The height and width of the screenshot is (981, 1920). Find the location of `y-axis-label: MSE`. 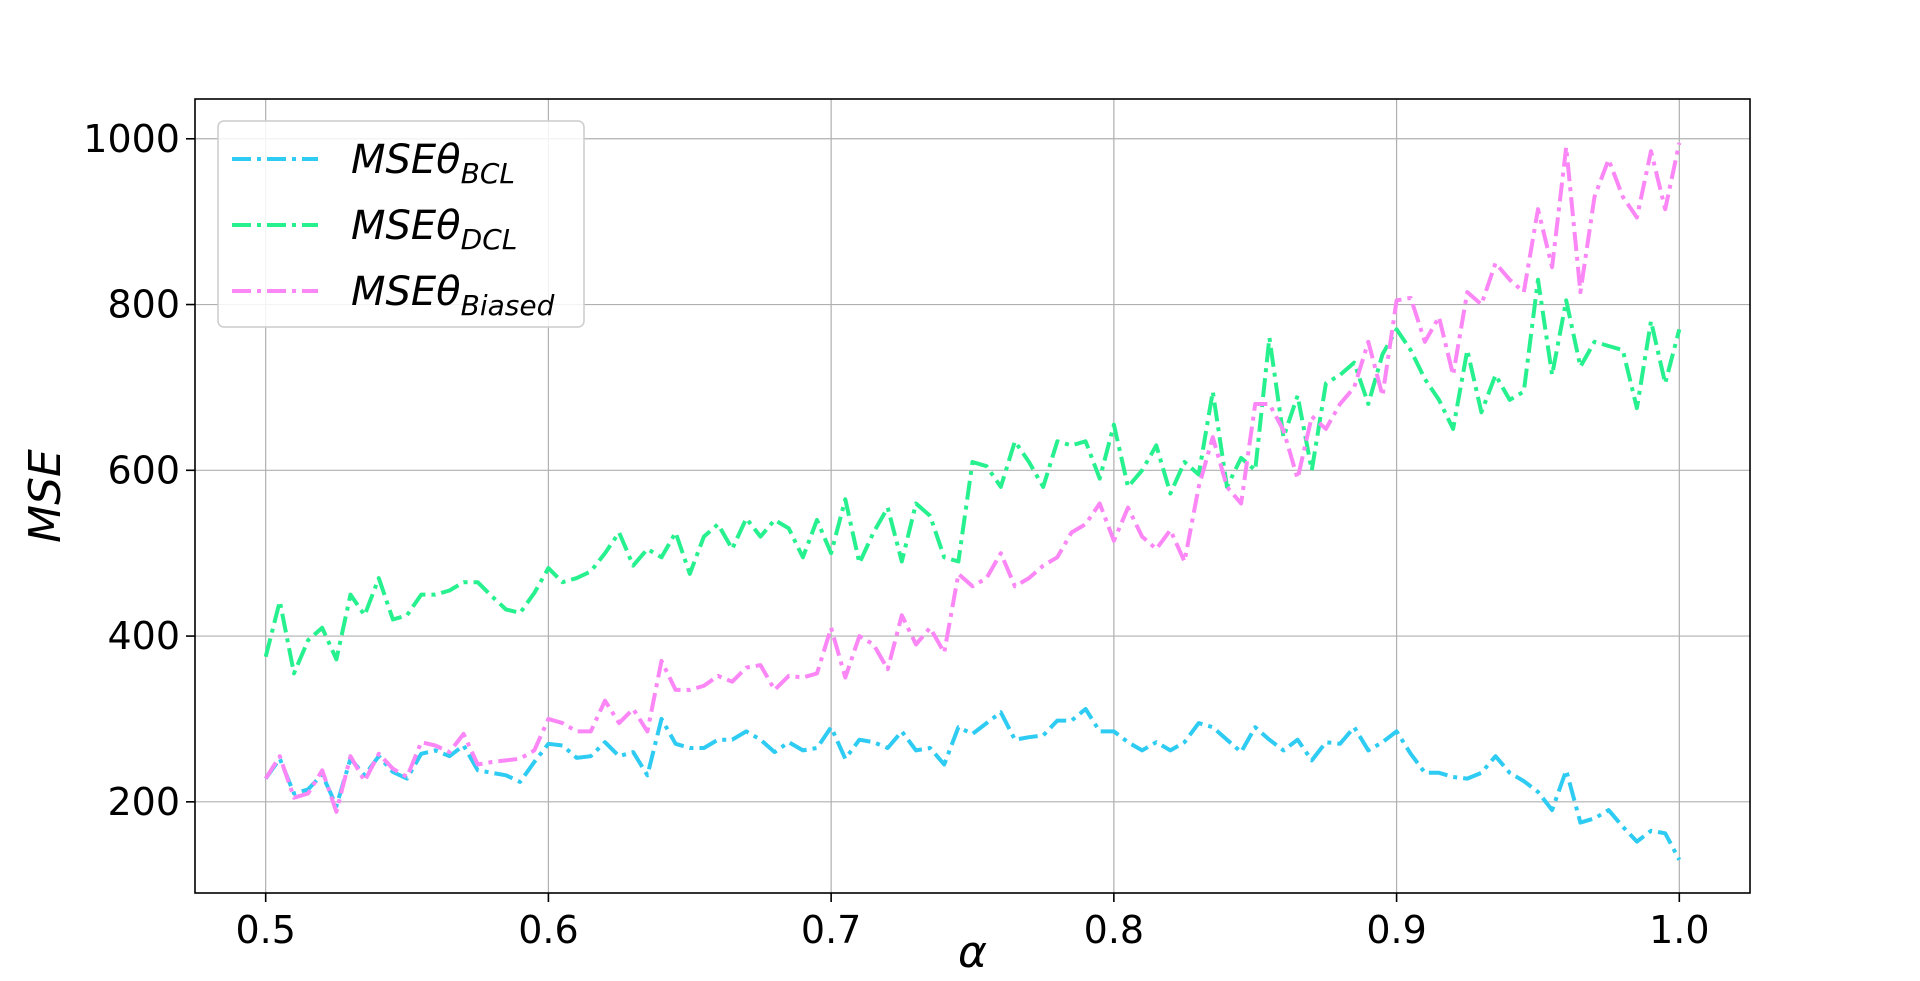

y-axis-label: MSE is located at coordinates (45, 496).